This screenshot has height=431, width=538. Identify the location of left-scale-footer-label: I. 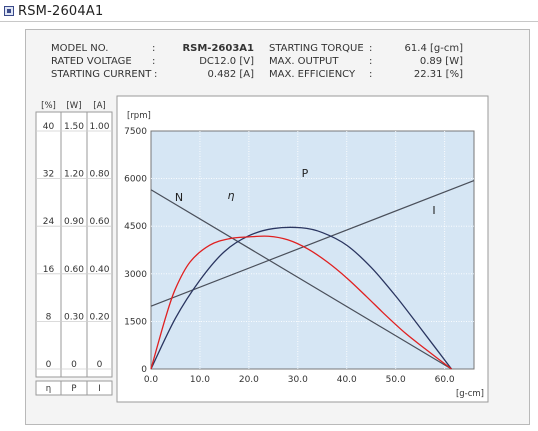
(99, 389).